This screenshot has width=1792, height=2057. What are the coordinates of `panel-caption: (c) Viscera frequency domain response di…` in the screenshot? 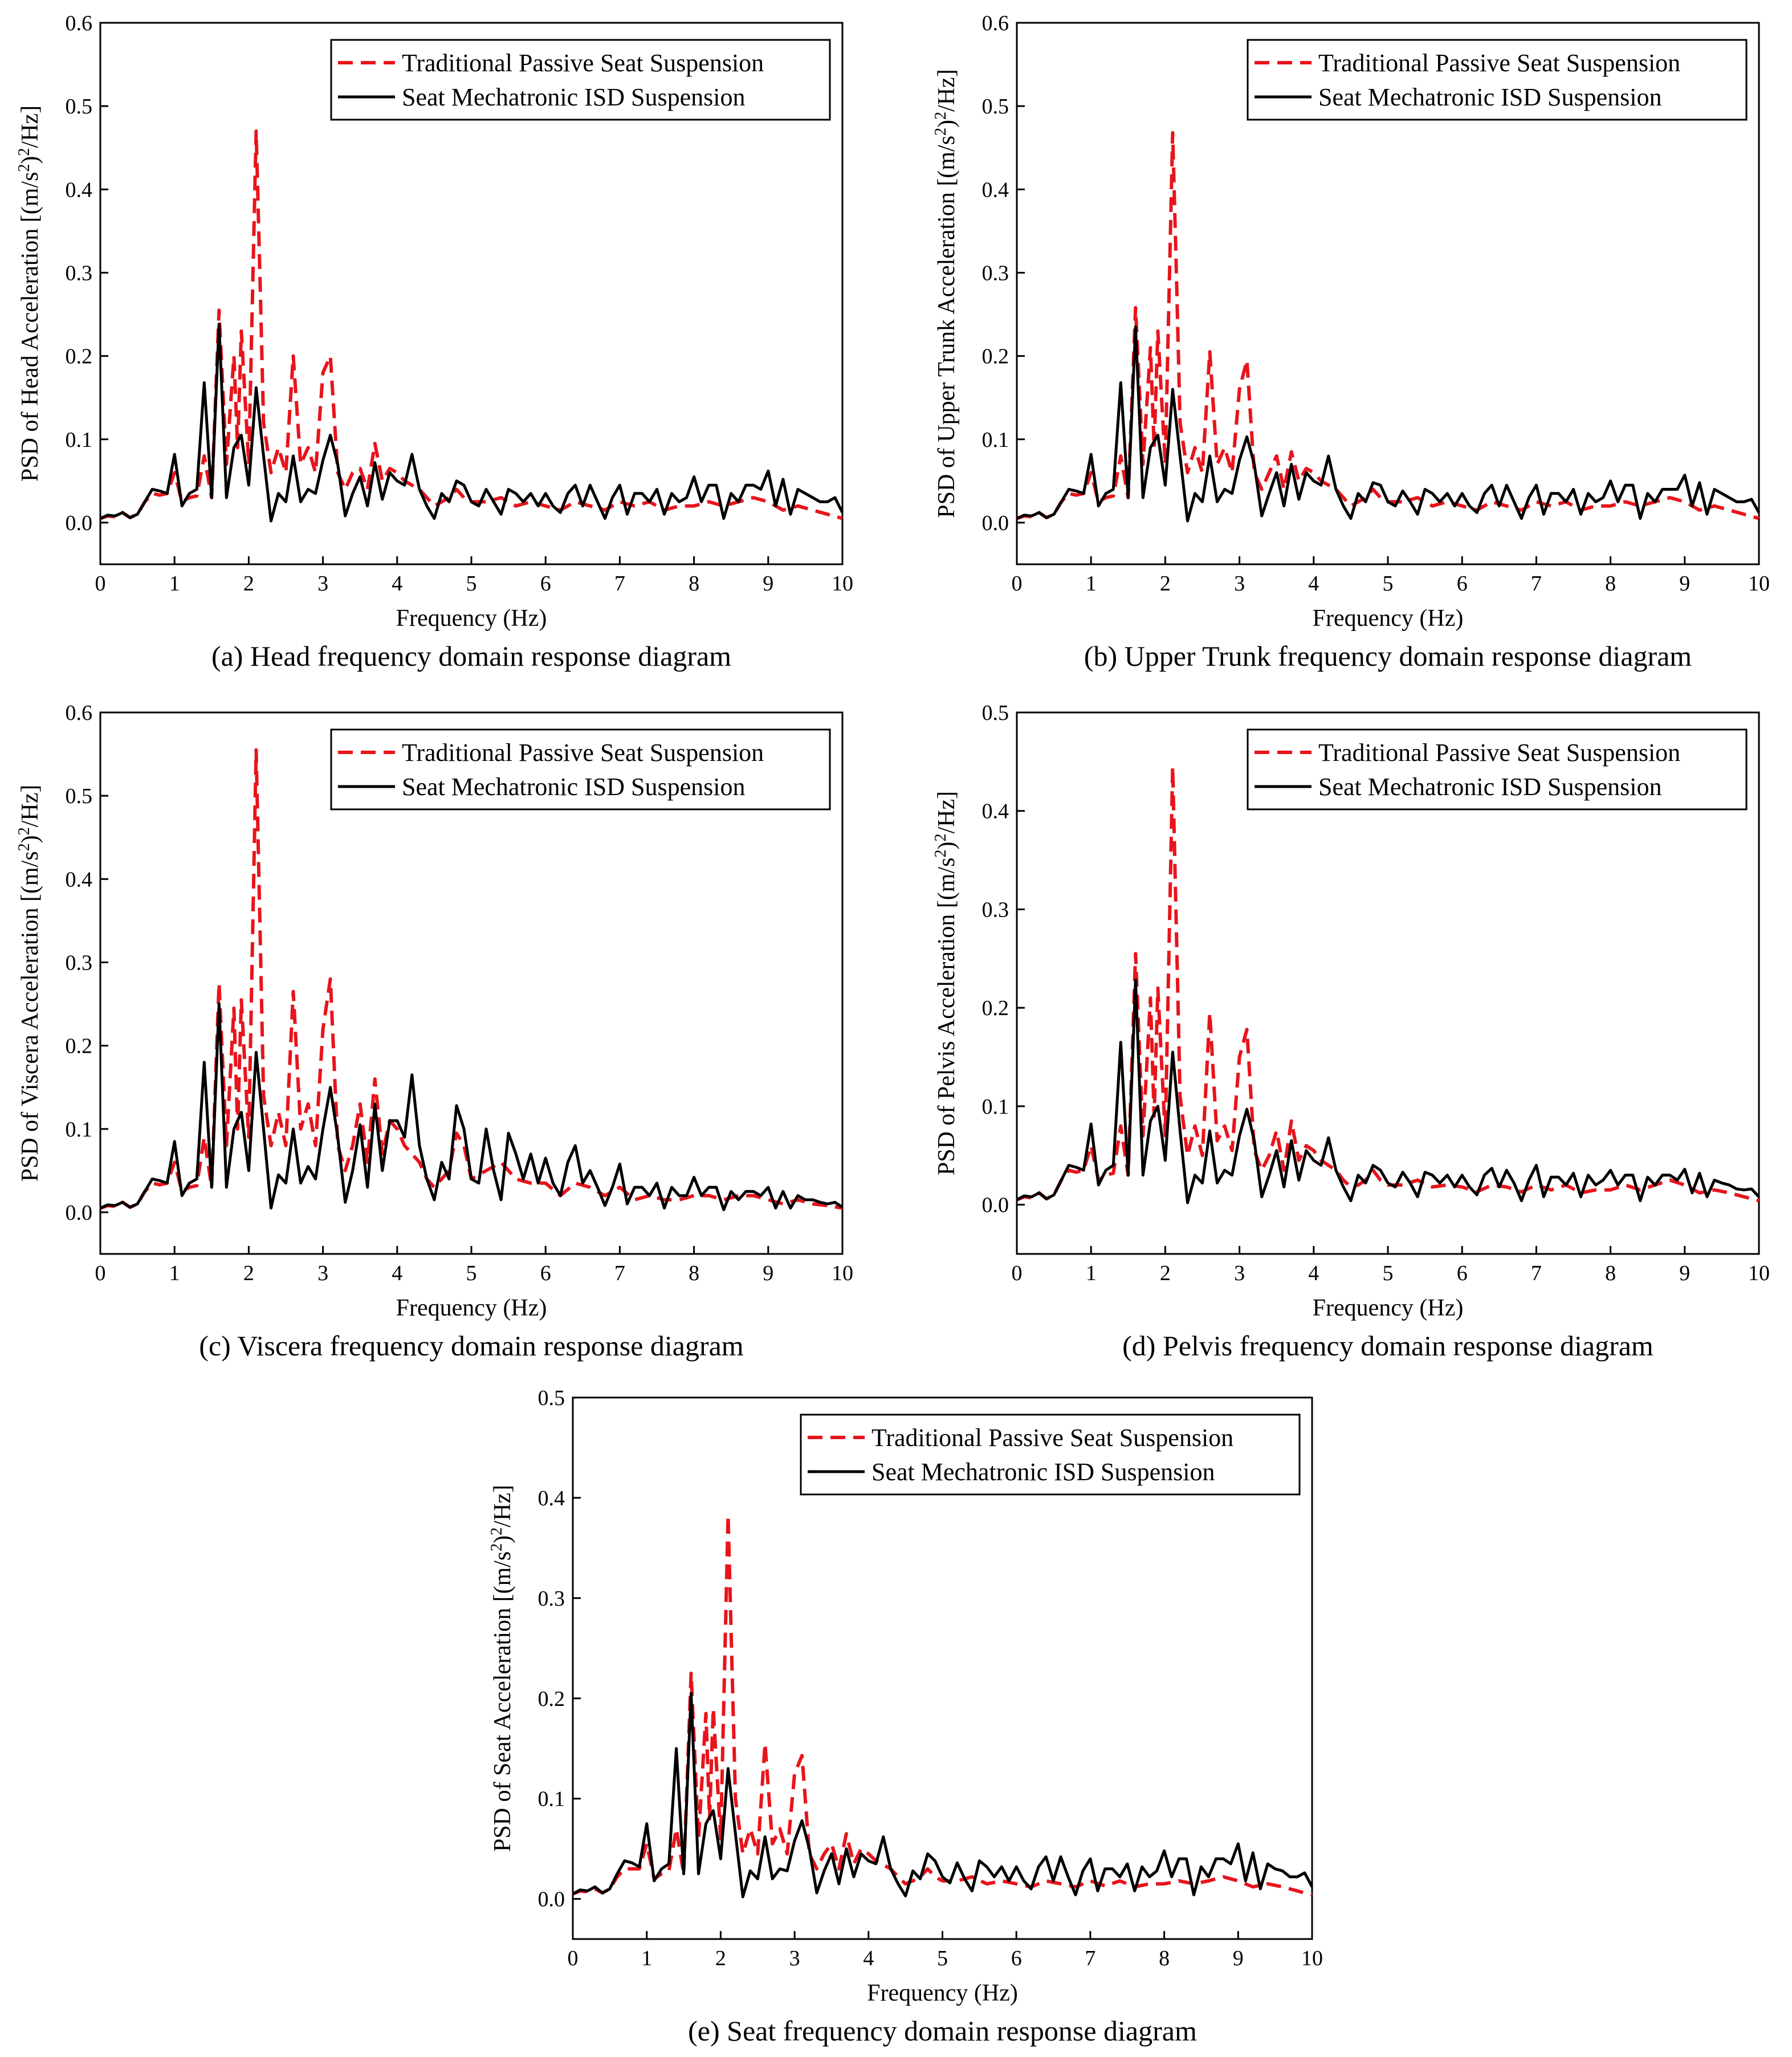 It's located at (471, 1346).